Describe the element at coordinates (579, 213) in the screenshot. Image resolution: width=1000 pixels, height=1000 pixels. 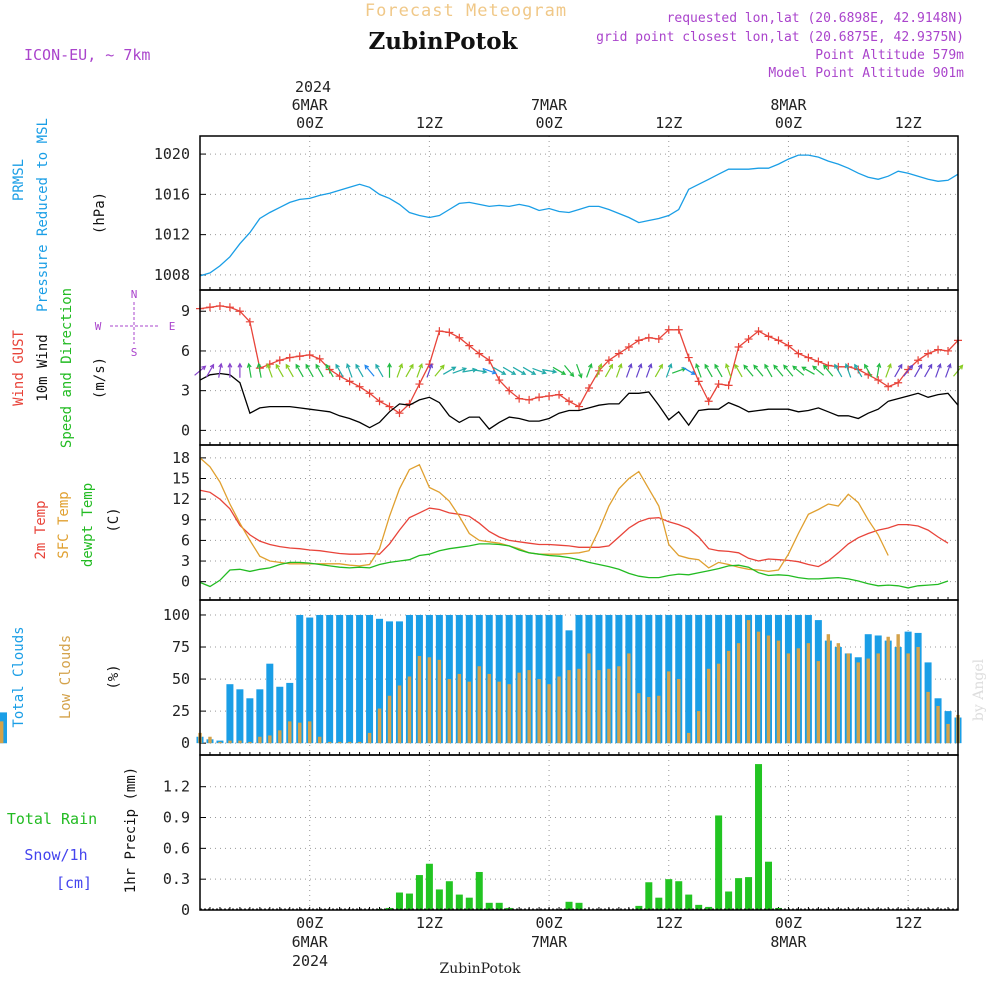
I see `pressure-frame` at that location.